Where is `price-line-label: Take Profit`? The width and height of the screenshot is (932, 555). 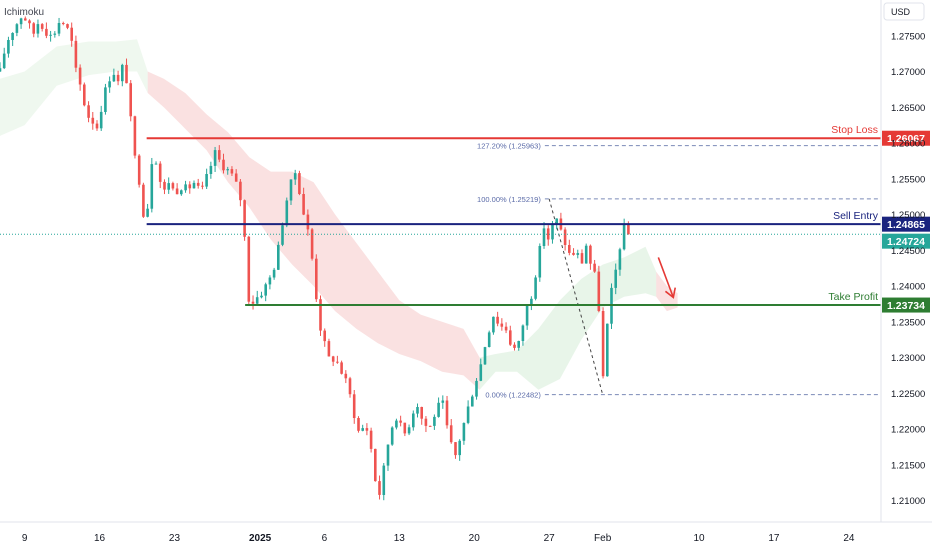
price-line-label: Take Profit is located at coordinates (853, 297).